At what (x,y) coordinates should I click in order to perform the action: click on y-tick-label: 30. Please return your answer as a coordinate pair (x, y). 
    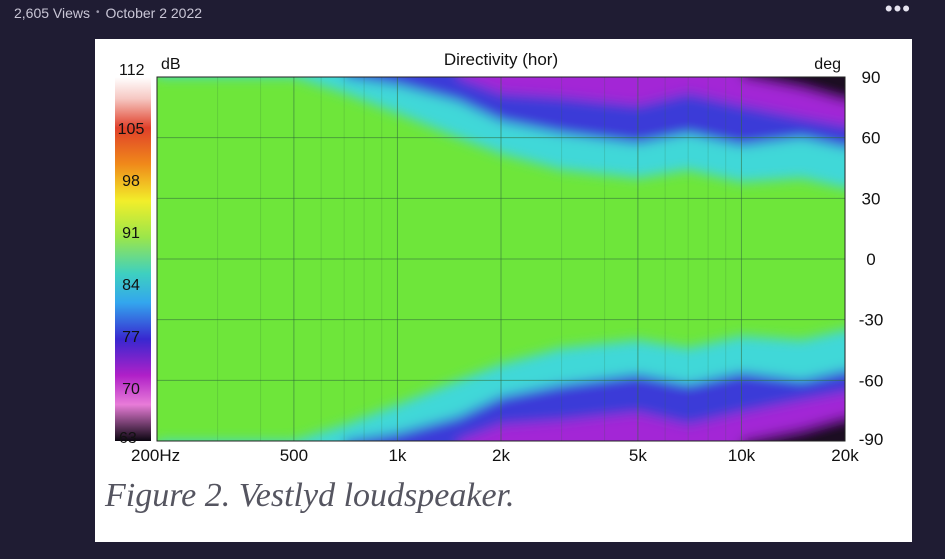
    Looking at the image, I should click on (871, 198).